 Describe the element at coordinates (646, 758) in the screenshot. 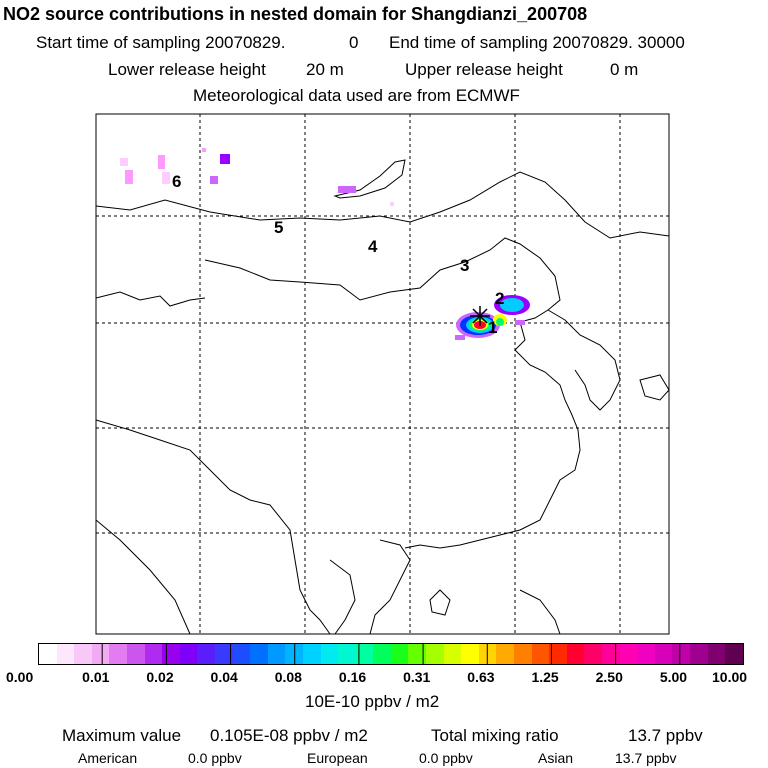

I see `asian-value: 13.7 ppbv` at that location.